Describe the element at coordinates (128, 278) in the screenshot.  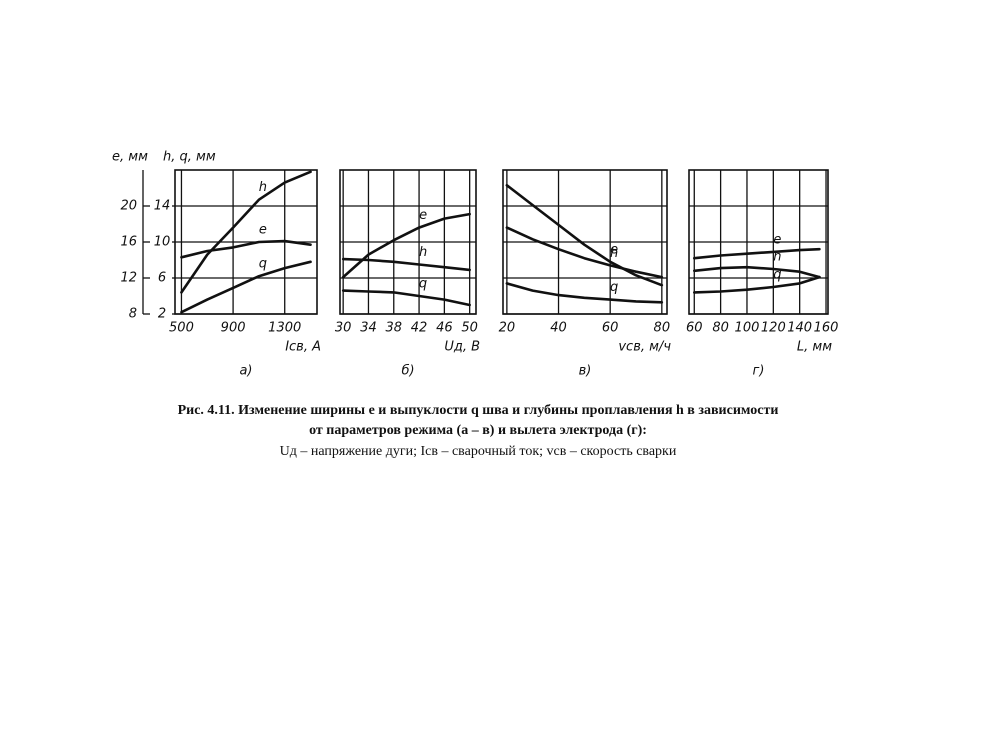
I see `y2-tick-label: 12` at that location.